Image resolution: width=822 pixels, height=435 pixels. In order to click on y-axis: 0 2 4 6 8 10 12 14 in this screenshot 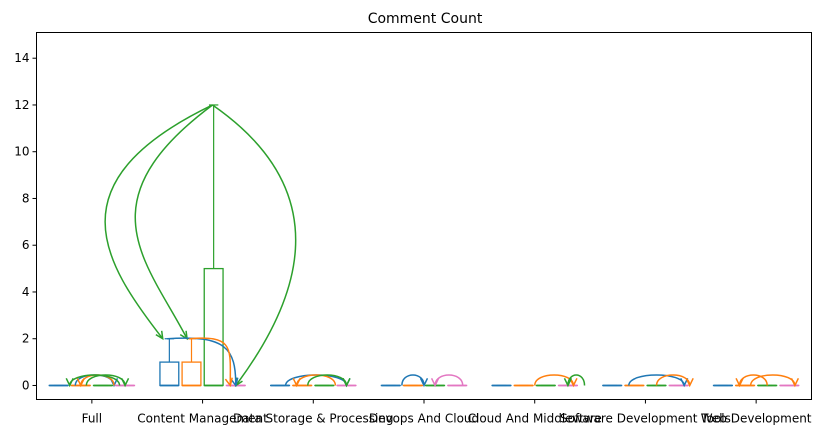, I will do `click(25, 221)`.